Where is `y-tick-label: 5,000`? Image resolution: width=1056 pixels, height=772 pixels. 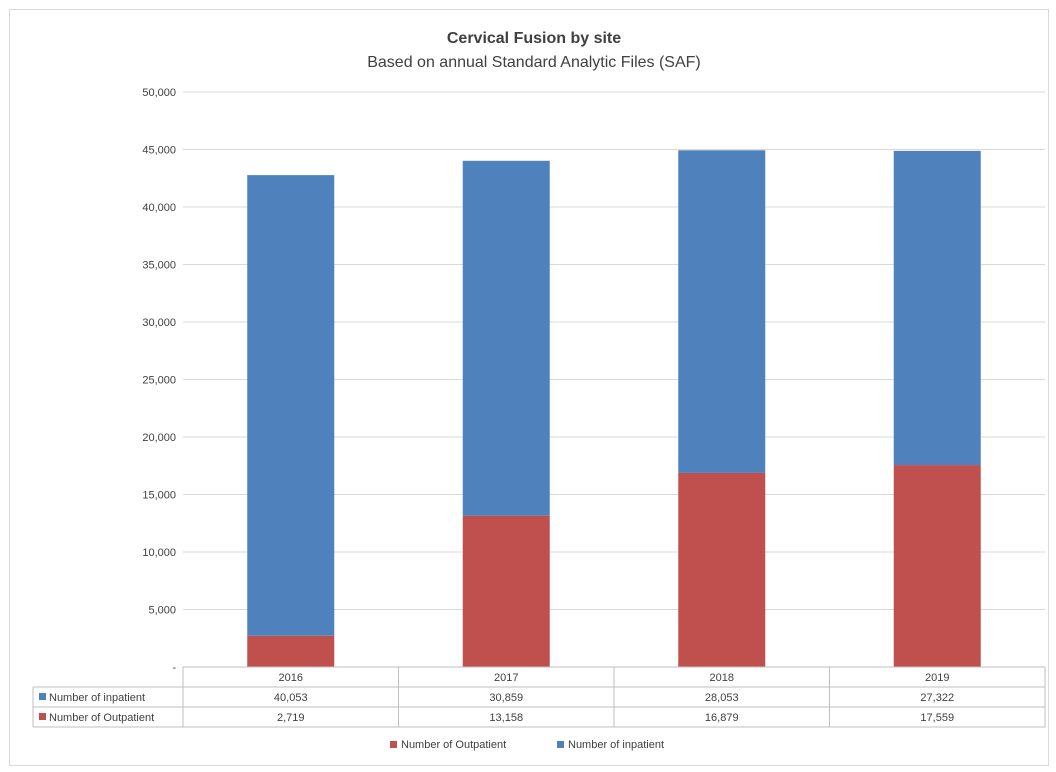
y-tick-label: 5,000 is located at coordinates (162, 611).